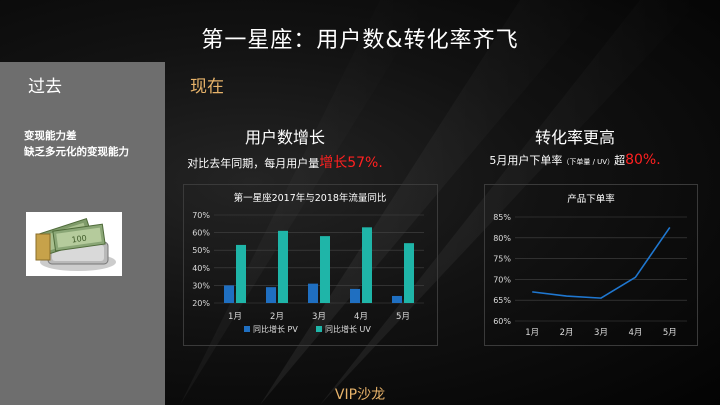  I want to click on line-y-tick-label: 80%, so click(502, 238).